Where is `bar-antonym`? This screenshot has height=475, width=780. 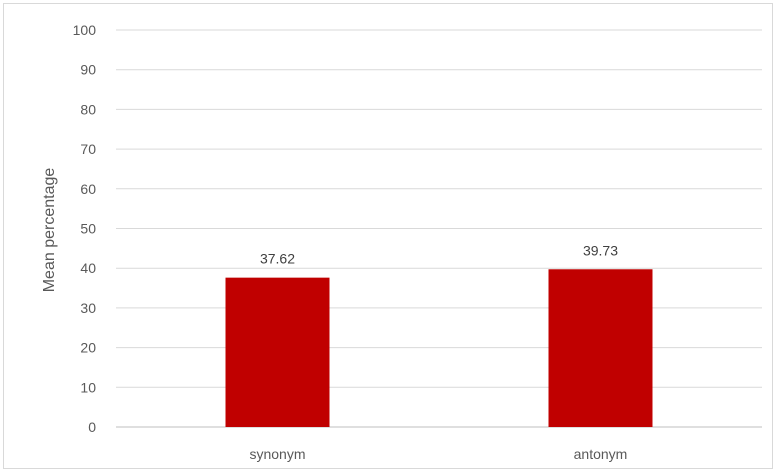 bar-antonym is located at coordinates (600, 348).